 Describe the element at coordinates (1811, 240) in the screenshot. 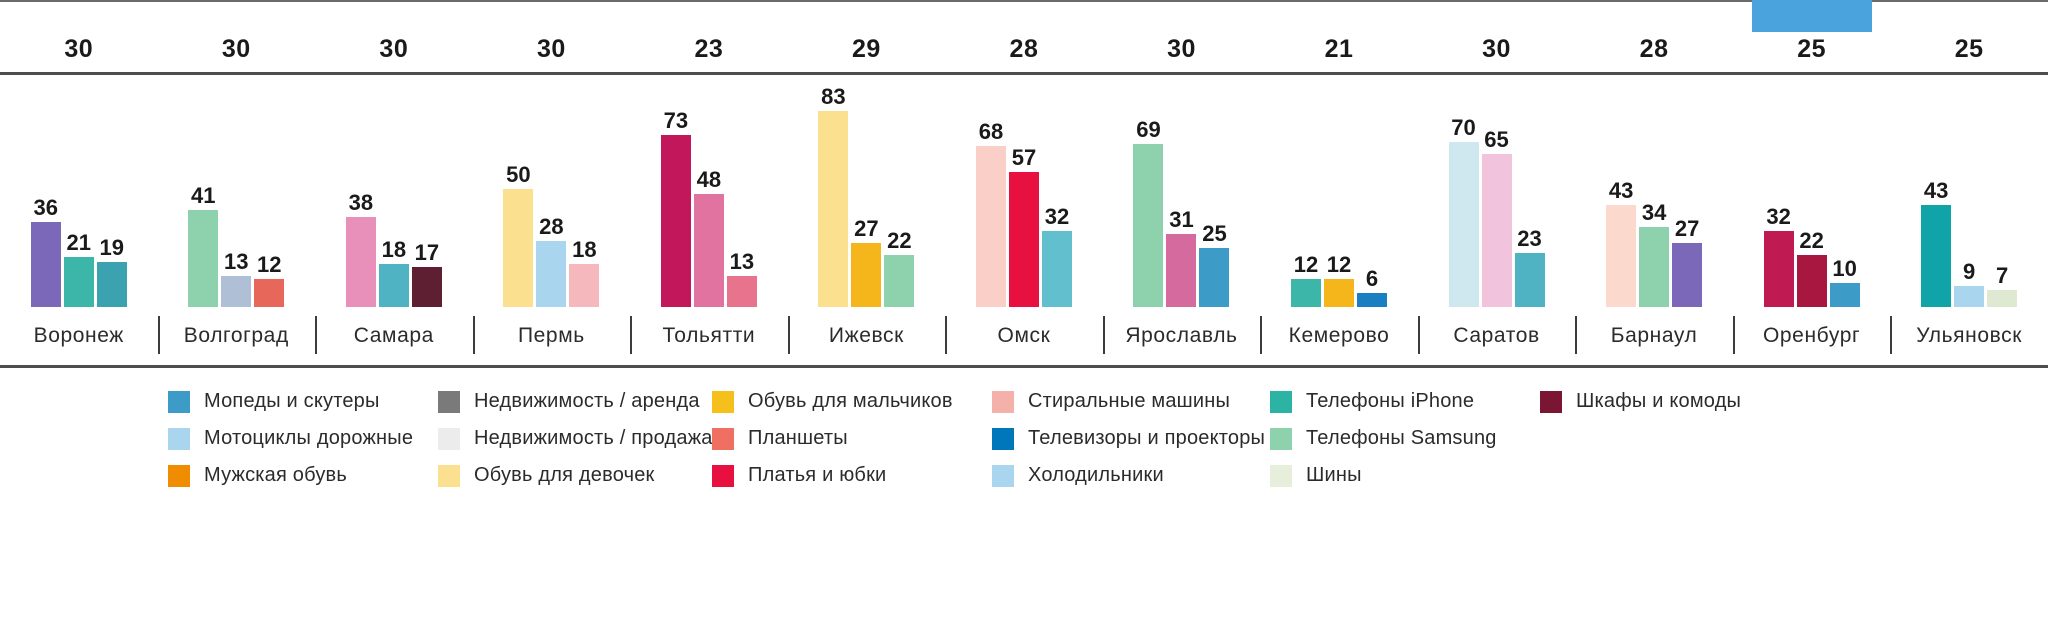

I see `bar-value-label: 22` at that location.